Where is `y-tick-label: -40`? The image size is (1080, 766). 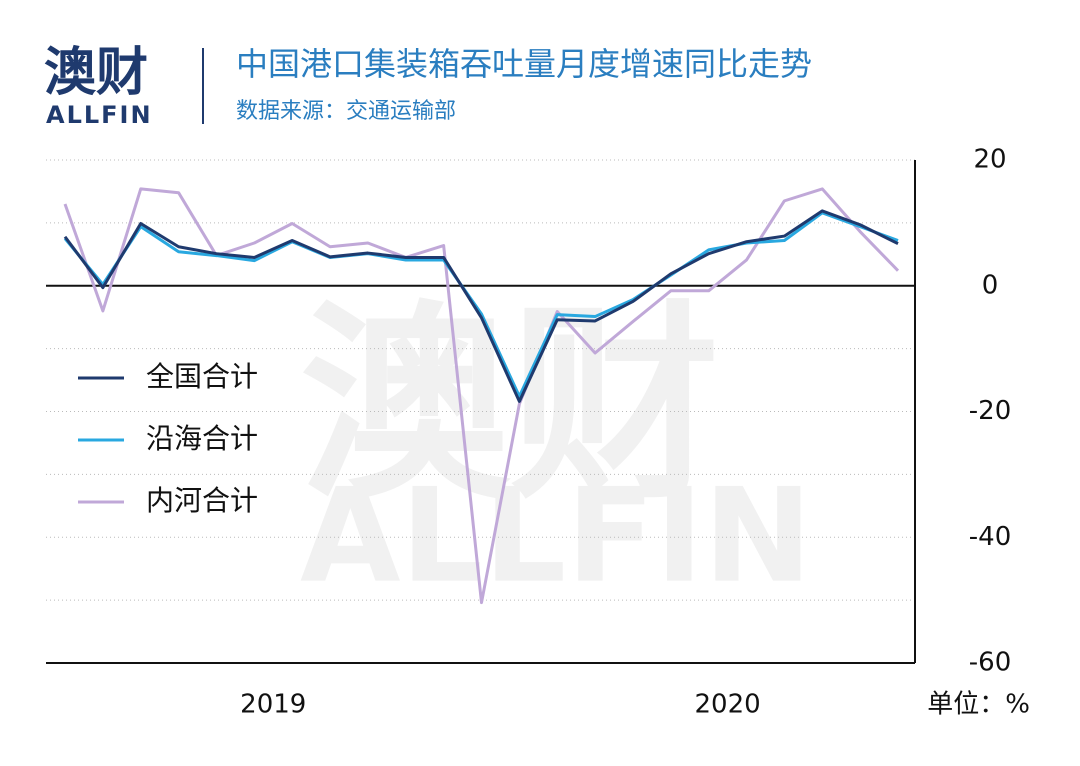 y-tick-label: -40 is located at coordinates (990, 537).